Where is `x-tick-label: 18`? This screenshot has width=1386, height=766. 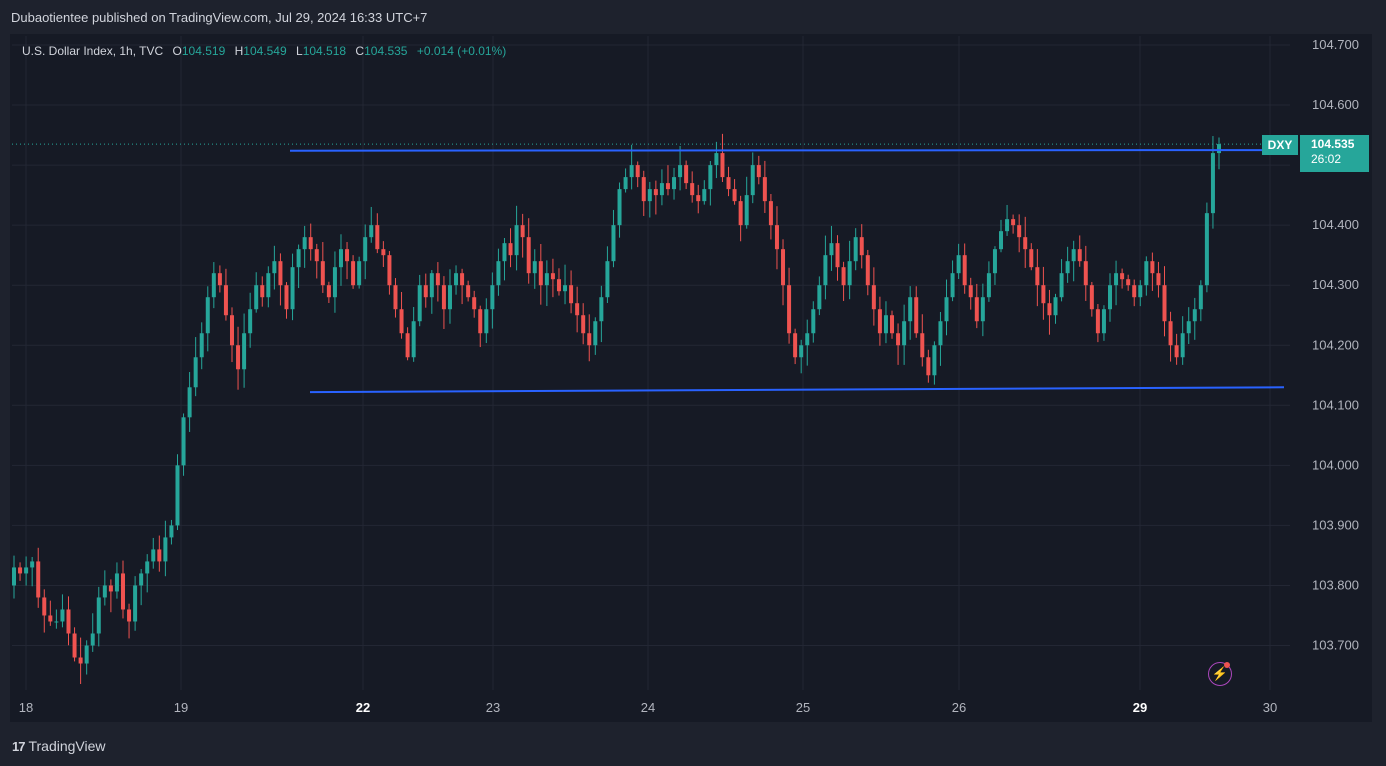 x-tick-label: 18 is located at coordinates (26, 707).